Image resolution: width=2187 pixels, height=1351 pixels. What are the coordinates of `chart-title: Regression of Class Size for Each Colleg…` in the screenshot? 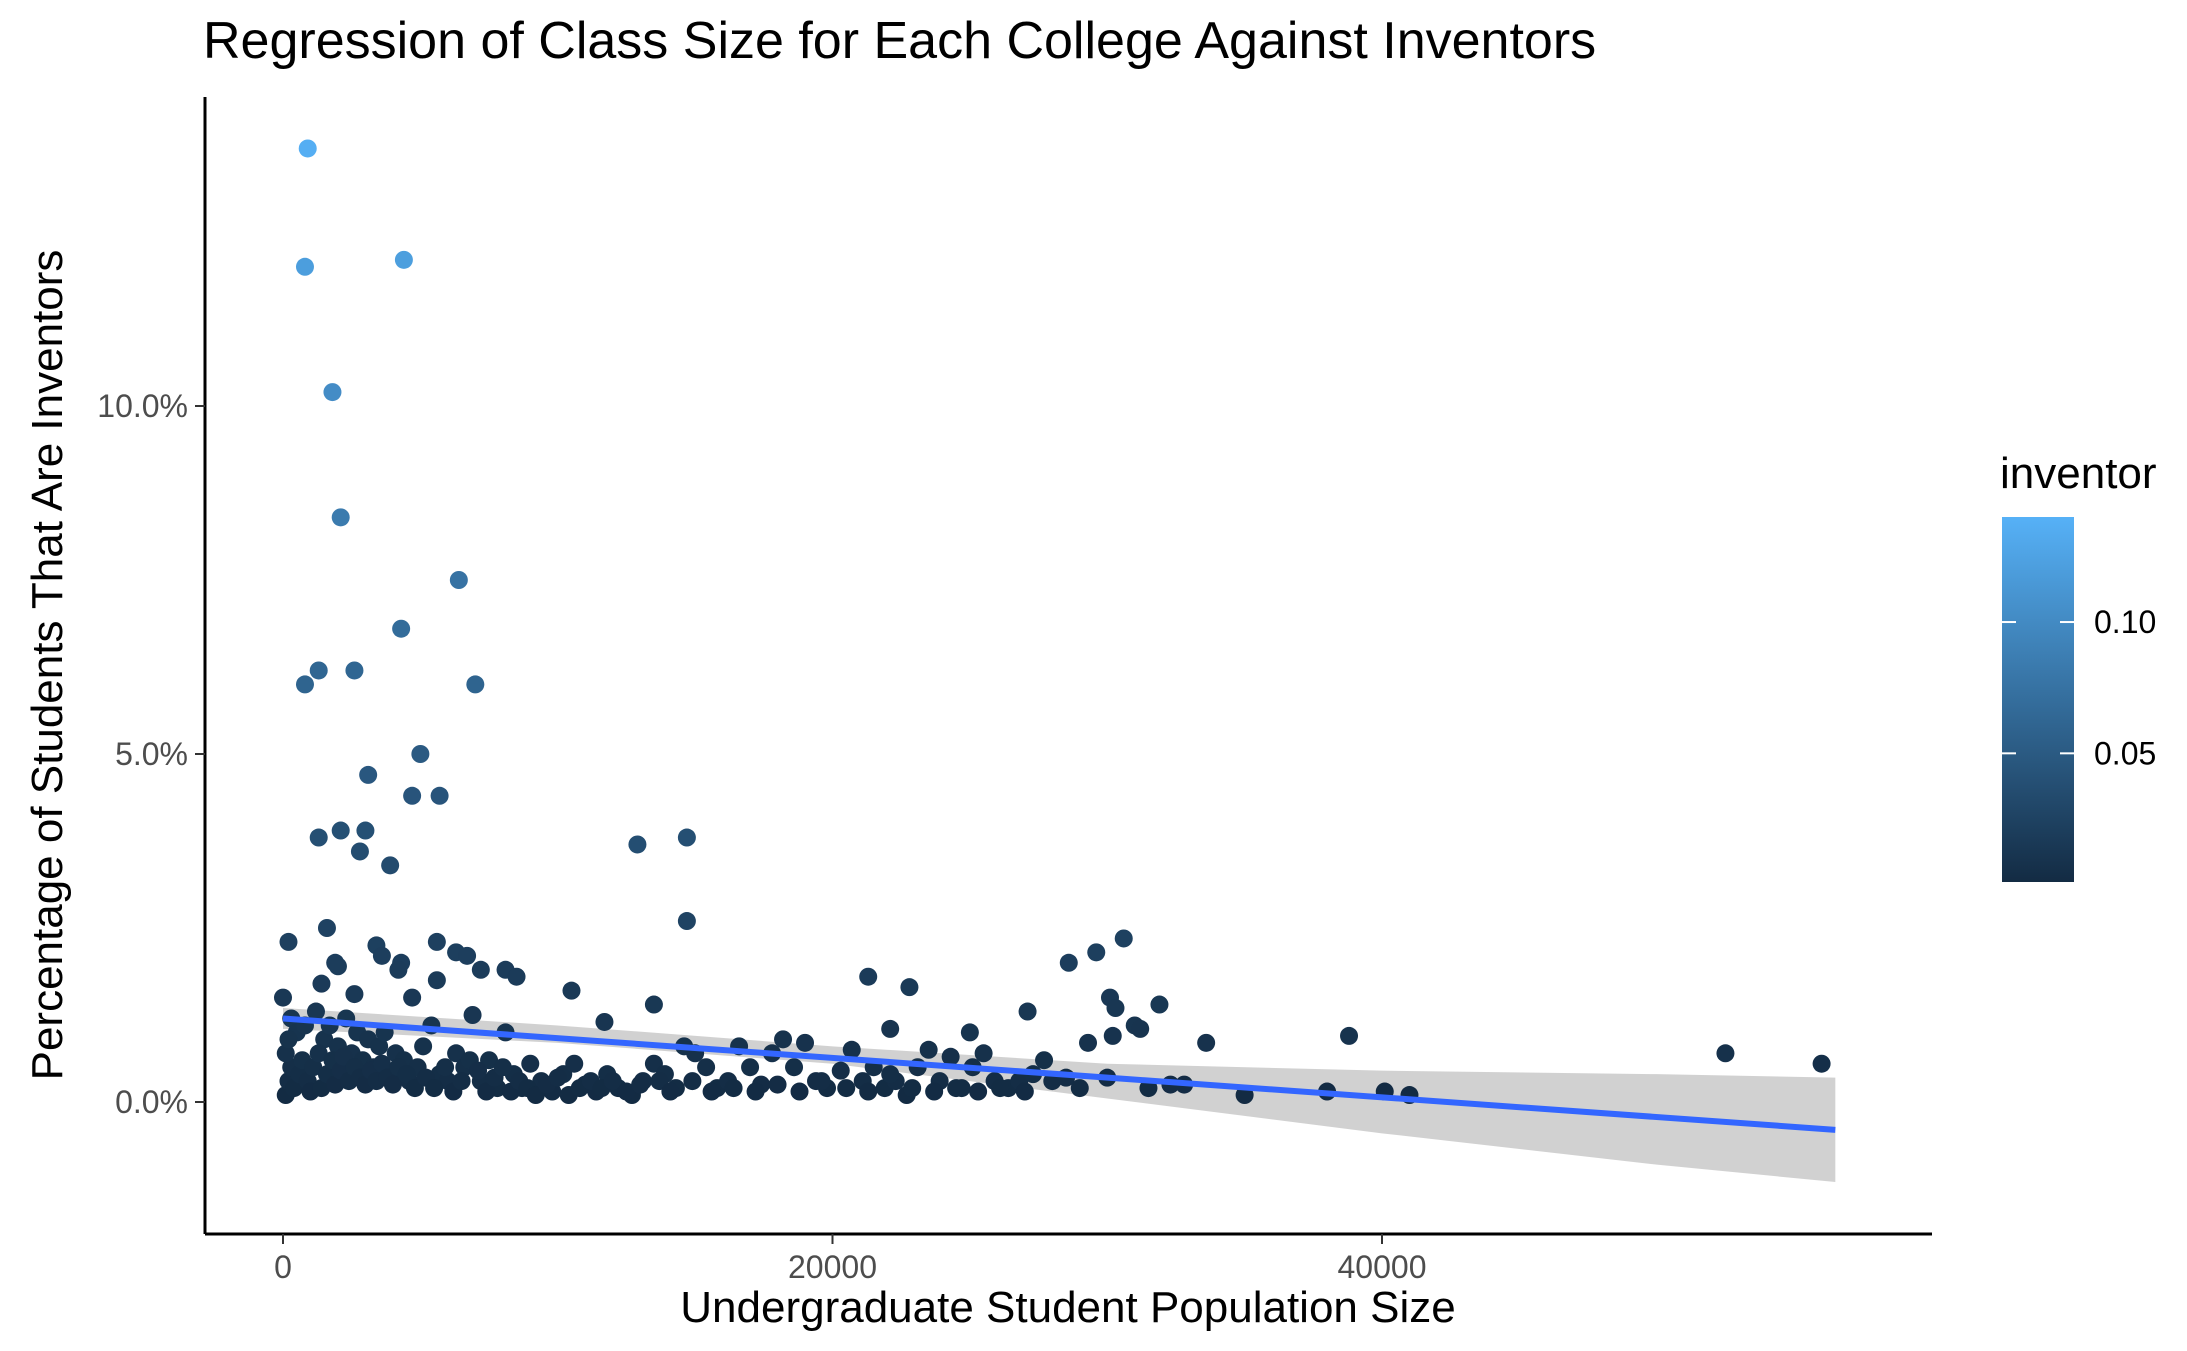 It's located at (899, 41).